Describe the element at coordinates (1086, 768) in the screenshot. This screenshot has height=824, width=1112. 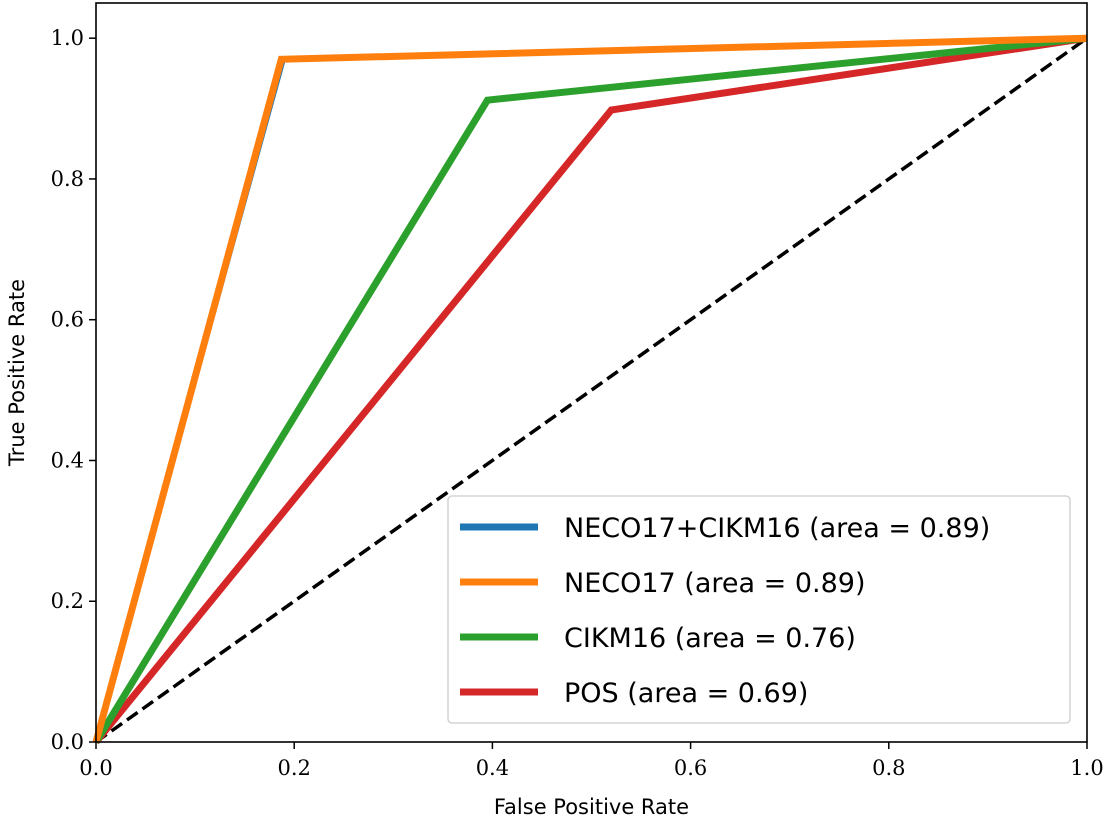
I see `x-tick-label: 1.0` at that location.